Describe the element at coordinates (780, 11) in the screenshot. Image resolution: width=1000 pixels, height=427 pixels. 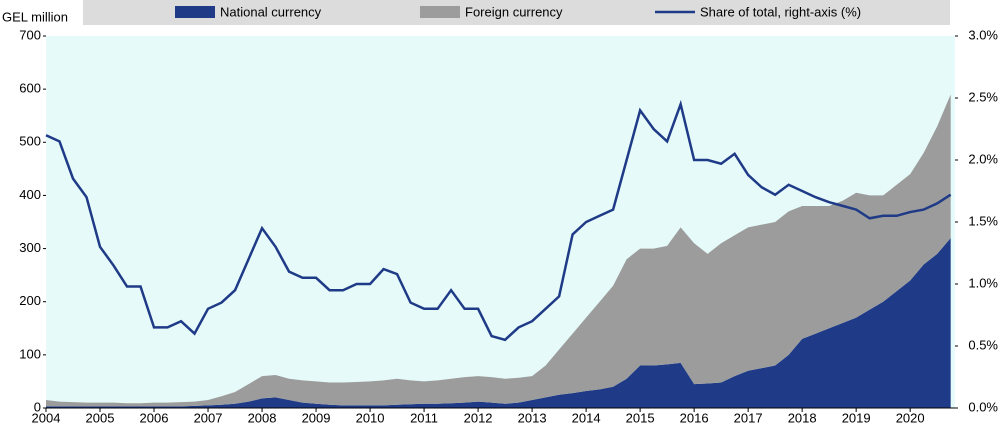
I see `legend-label: Share of total, right-axis (%)` at that location.